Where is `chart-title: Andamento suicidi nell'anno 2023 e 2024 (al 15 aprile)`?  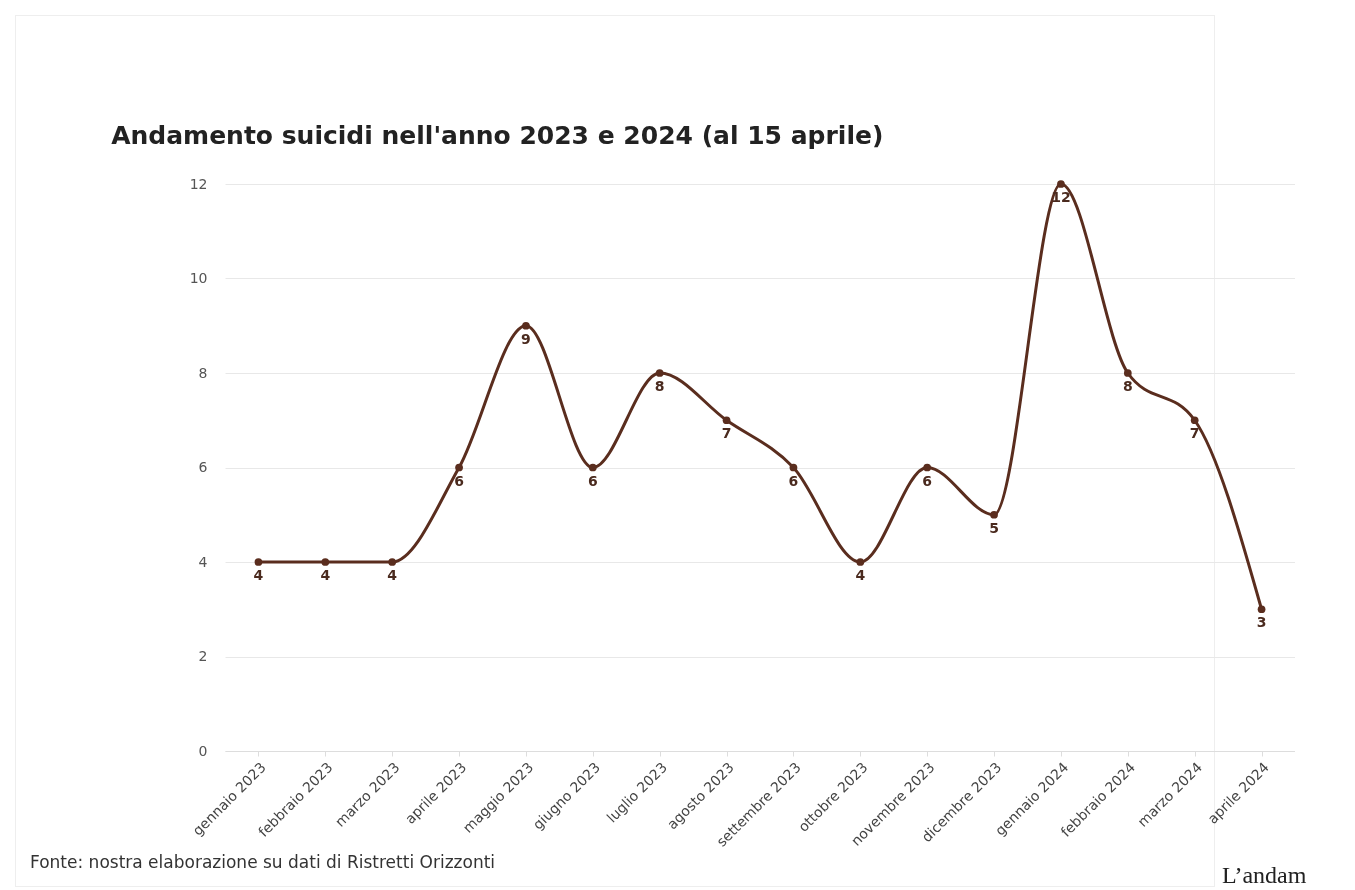
chart-title: Andamento suicidi nell'anno 2023 e 2024 (al 15 aprile) is located at coordinates (497, 135).